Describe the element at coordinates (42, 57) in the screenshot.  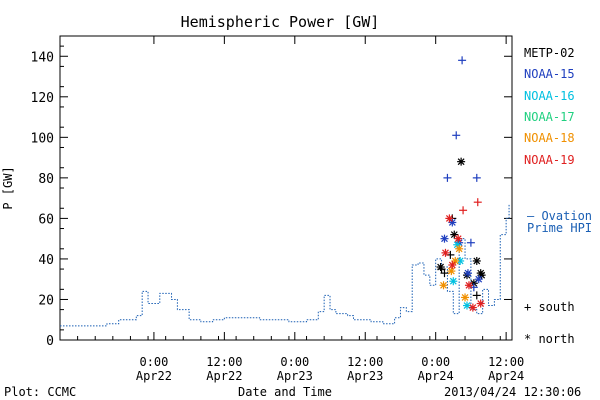
I see `y-tick-label: 140` at that location.